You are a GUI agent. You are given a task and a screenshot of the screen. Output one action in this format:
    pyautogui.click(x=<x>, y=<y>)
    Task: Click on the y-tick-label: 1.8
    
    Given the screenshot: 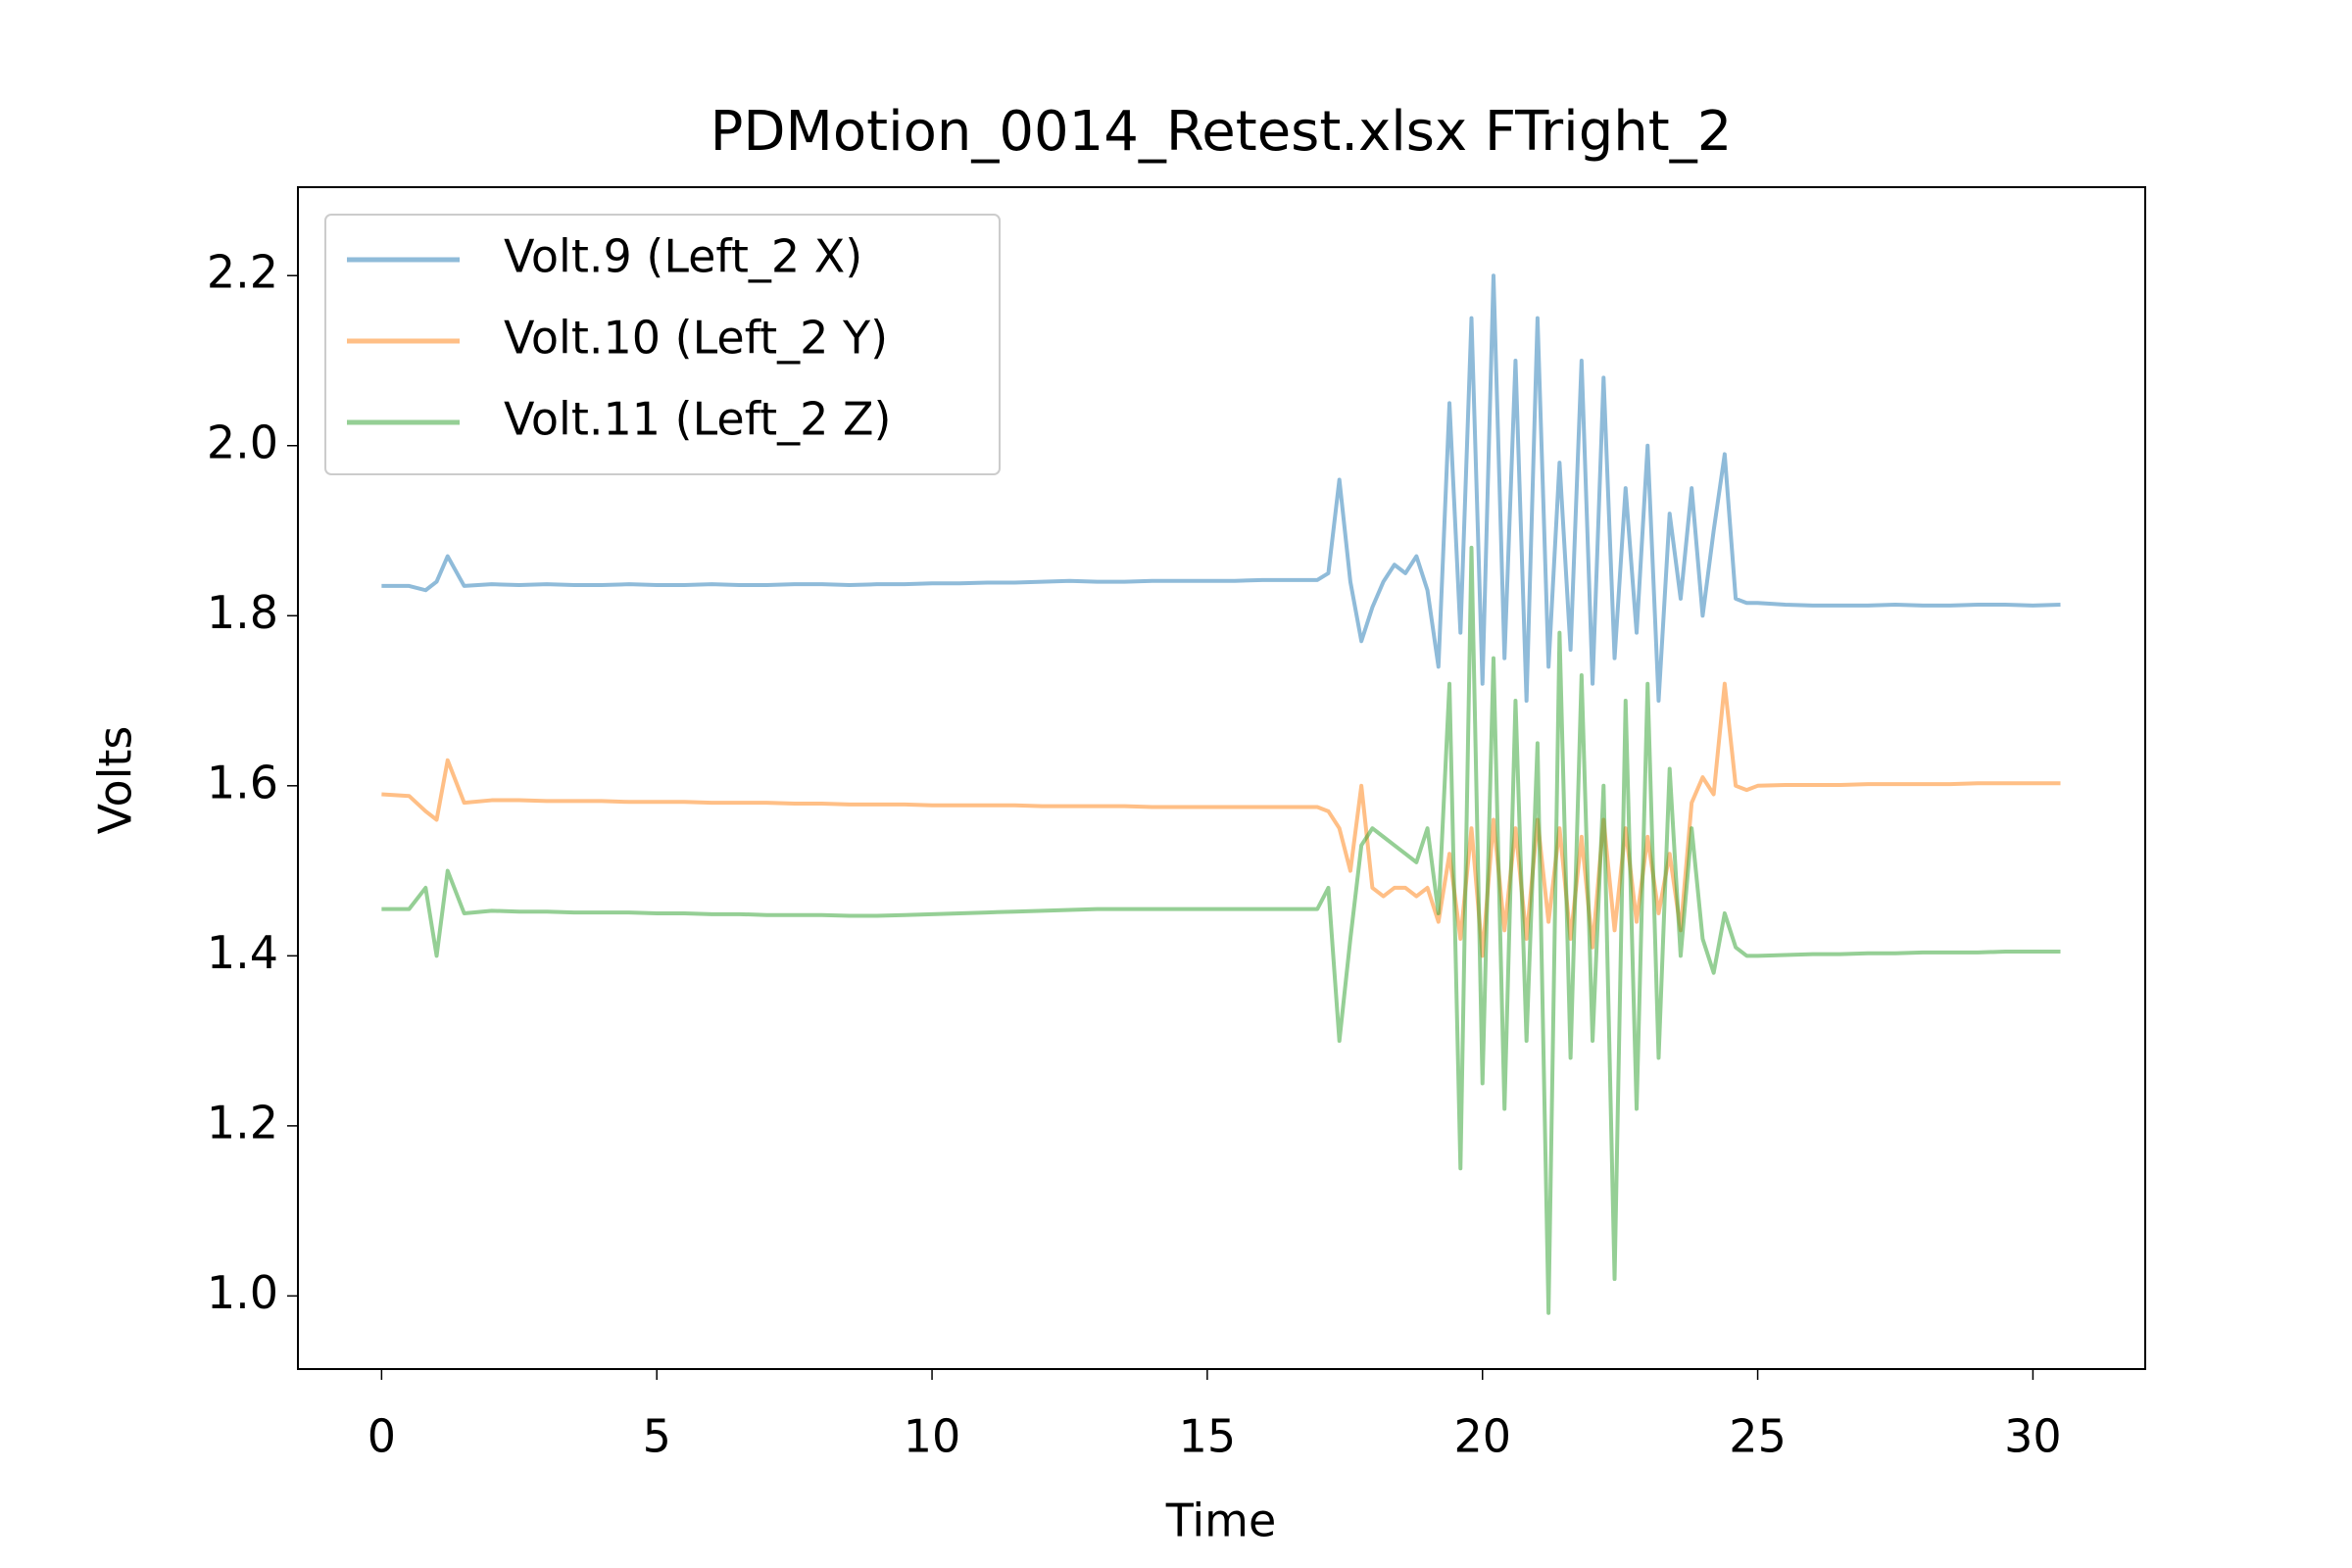 What is the action you would take?
    pyautogui.click(x=242, y=612)
    